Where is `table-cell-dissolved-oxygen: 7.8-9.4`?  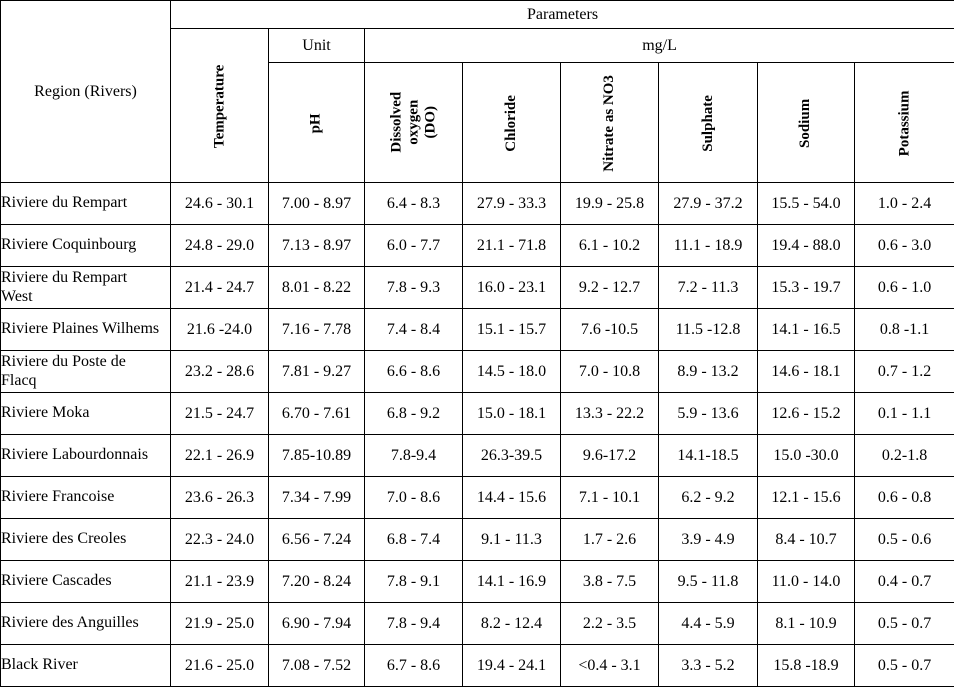
table-cell-dissolved-oxygen: 7.8-9.4 is located at coordinates (414, 456).